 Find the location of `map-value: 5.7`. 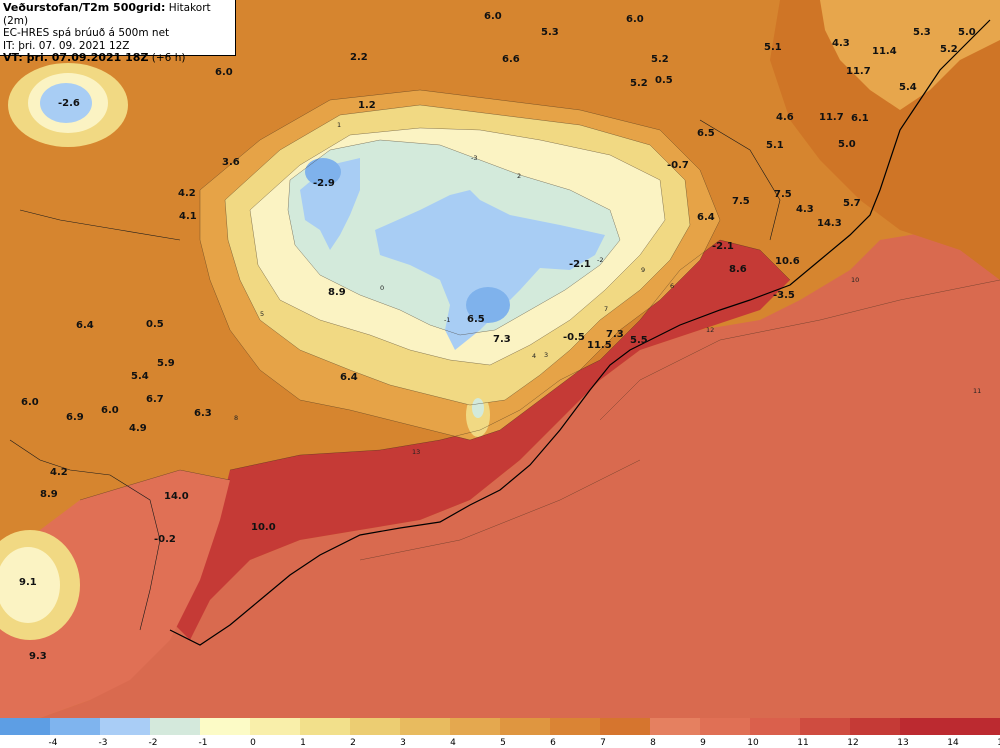

map-value: 5.7 is located at coordinates (852, 203).